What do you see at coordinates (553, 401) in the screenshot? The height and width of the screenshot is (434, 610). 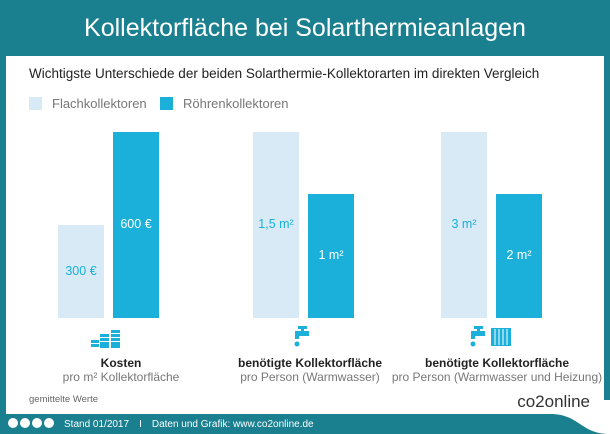 I see `brand-logo: co2online` at bounding box center [553, 401].